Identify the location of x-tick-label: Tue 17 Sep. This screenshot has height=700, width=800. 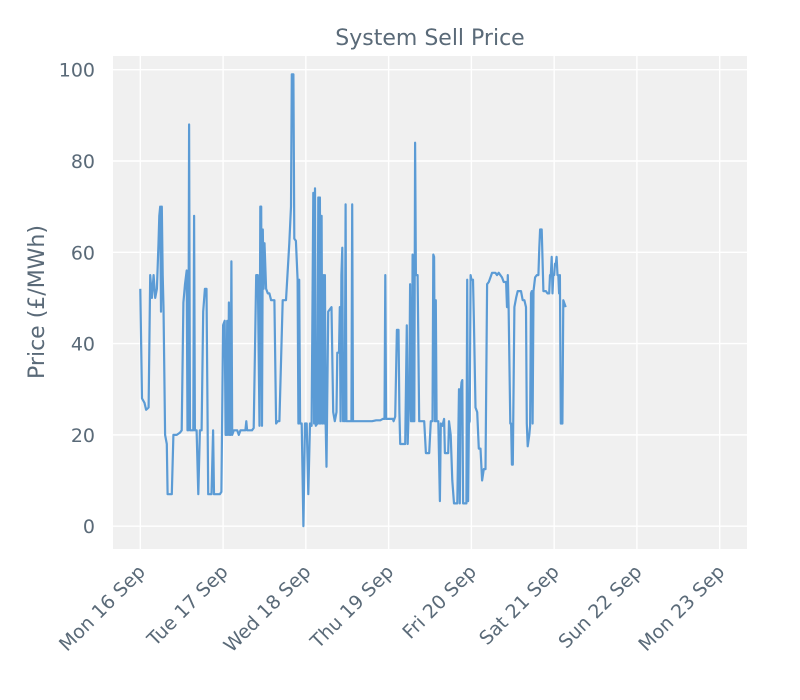
(187, 606).